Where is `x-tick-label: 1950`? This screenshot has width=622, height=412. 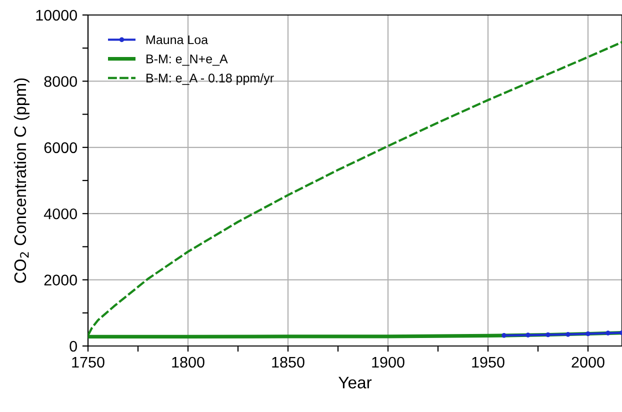
x-tick-label: 1950 is located at coordinates (488, 362).